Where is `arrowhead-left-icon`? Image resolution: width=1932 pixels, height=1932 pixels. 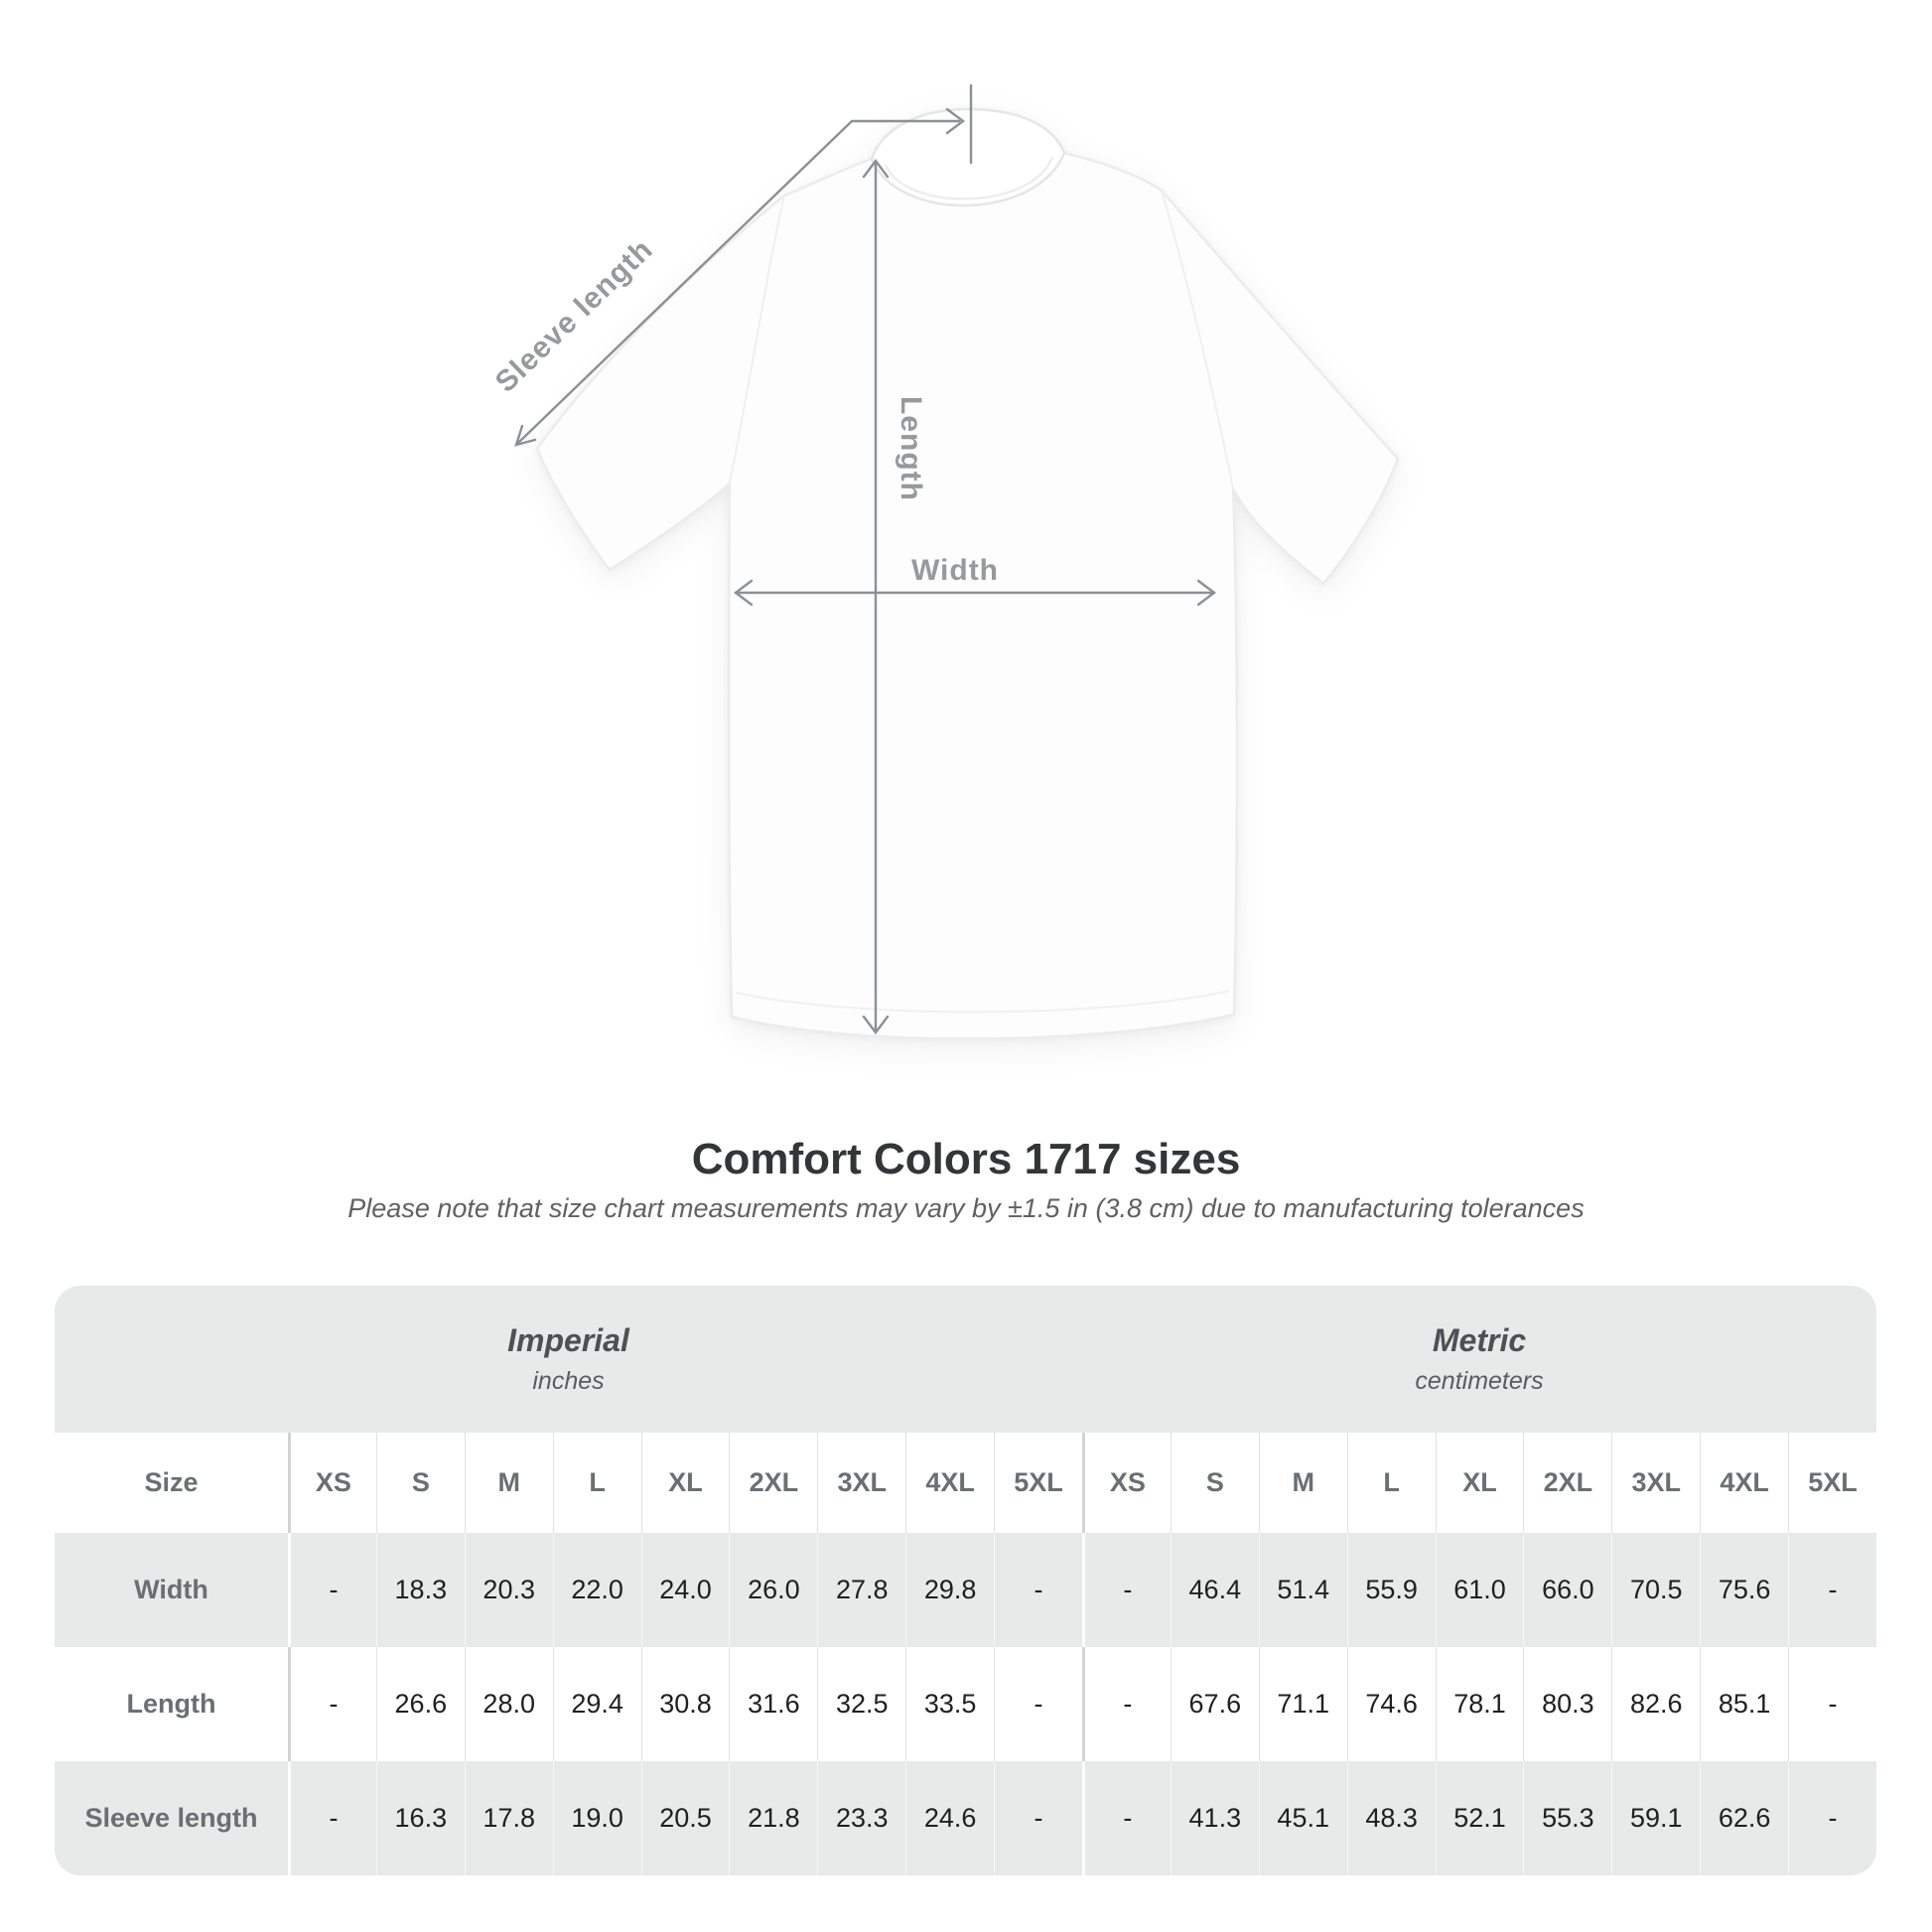
arrowhead-left-icon is located at coordinates (744, 593).